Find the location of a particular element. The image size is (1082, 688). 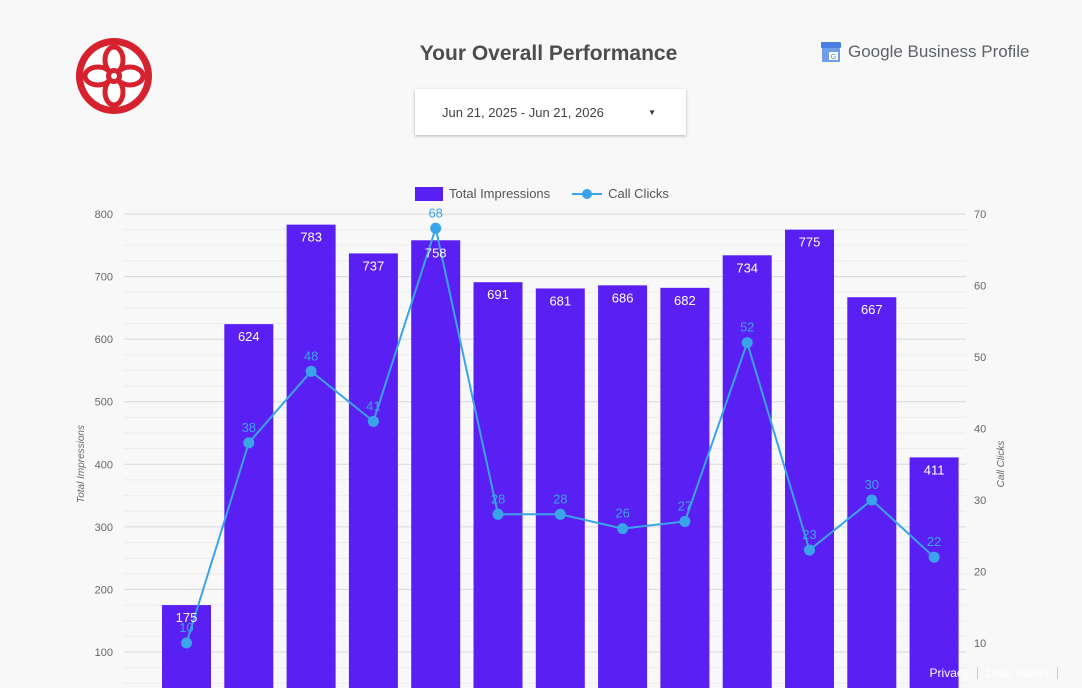

page-title: Your Overall Performance is located at coordinates (548, 53).